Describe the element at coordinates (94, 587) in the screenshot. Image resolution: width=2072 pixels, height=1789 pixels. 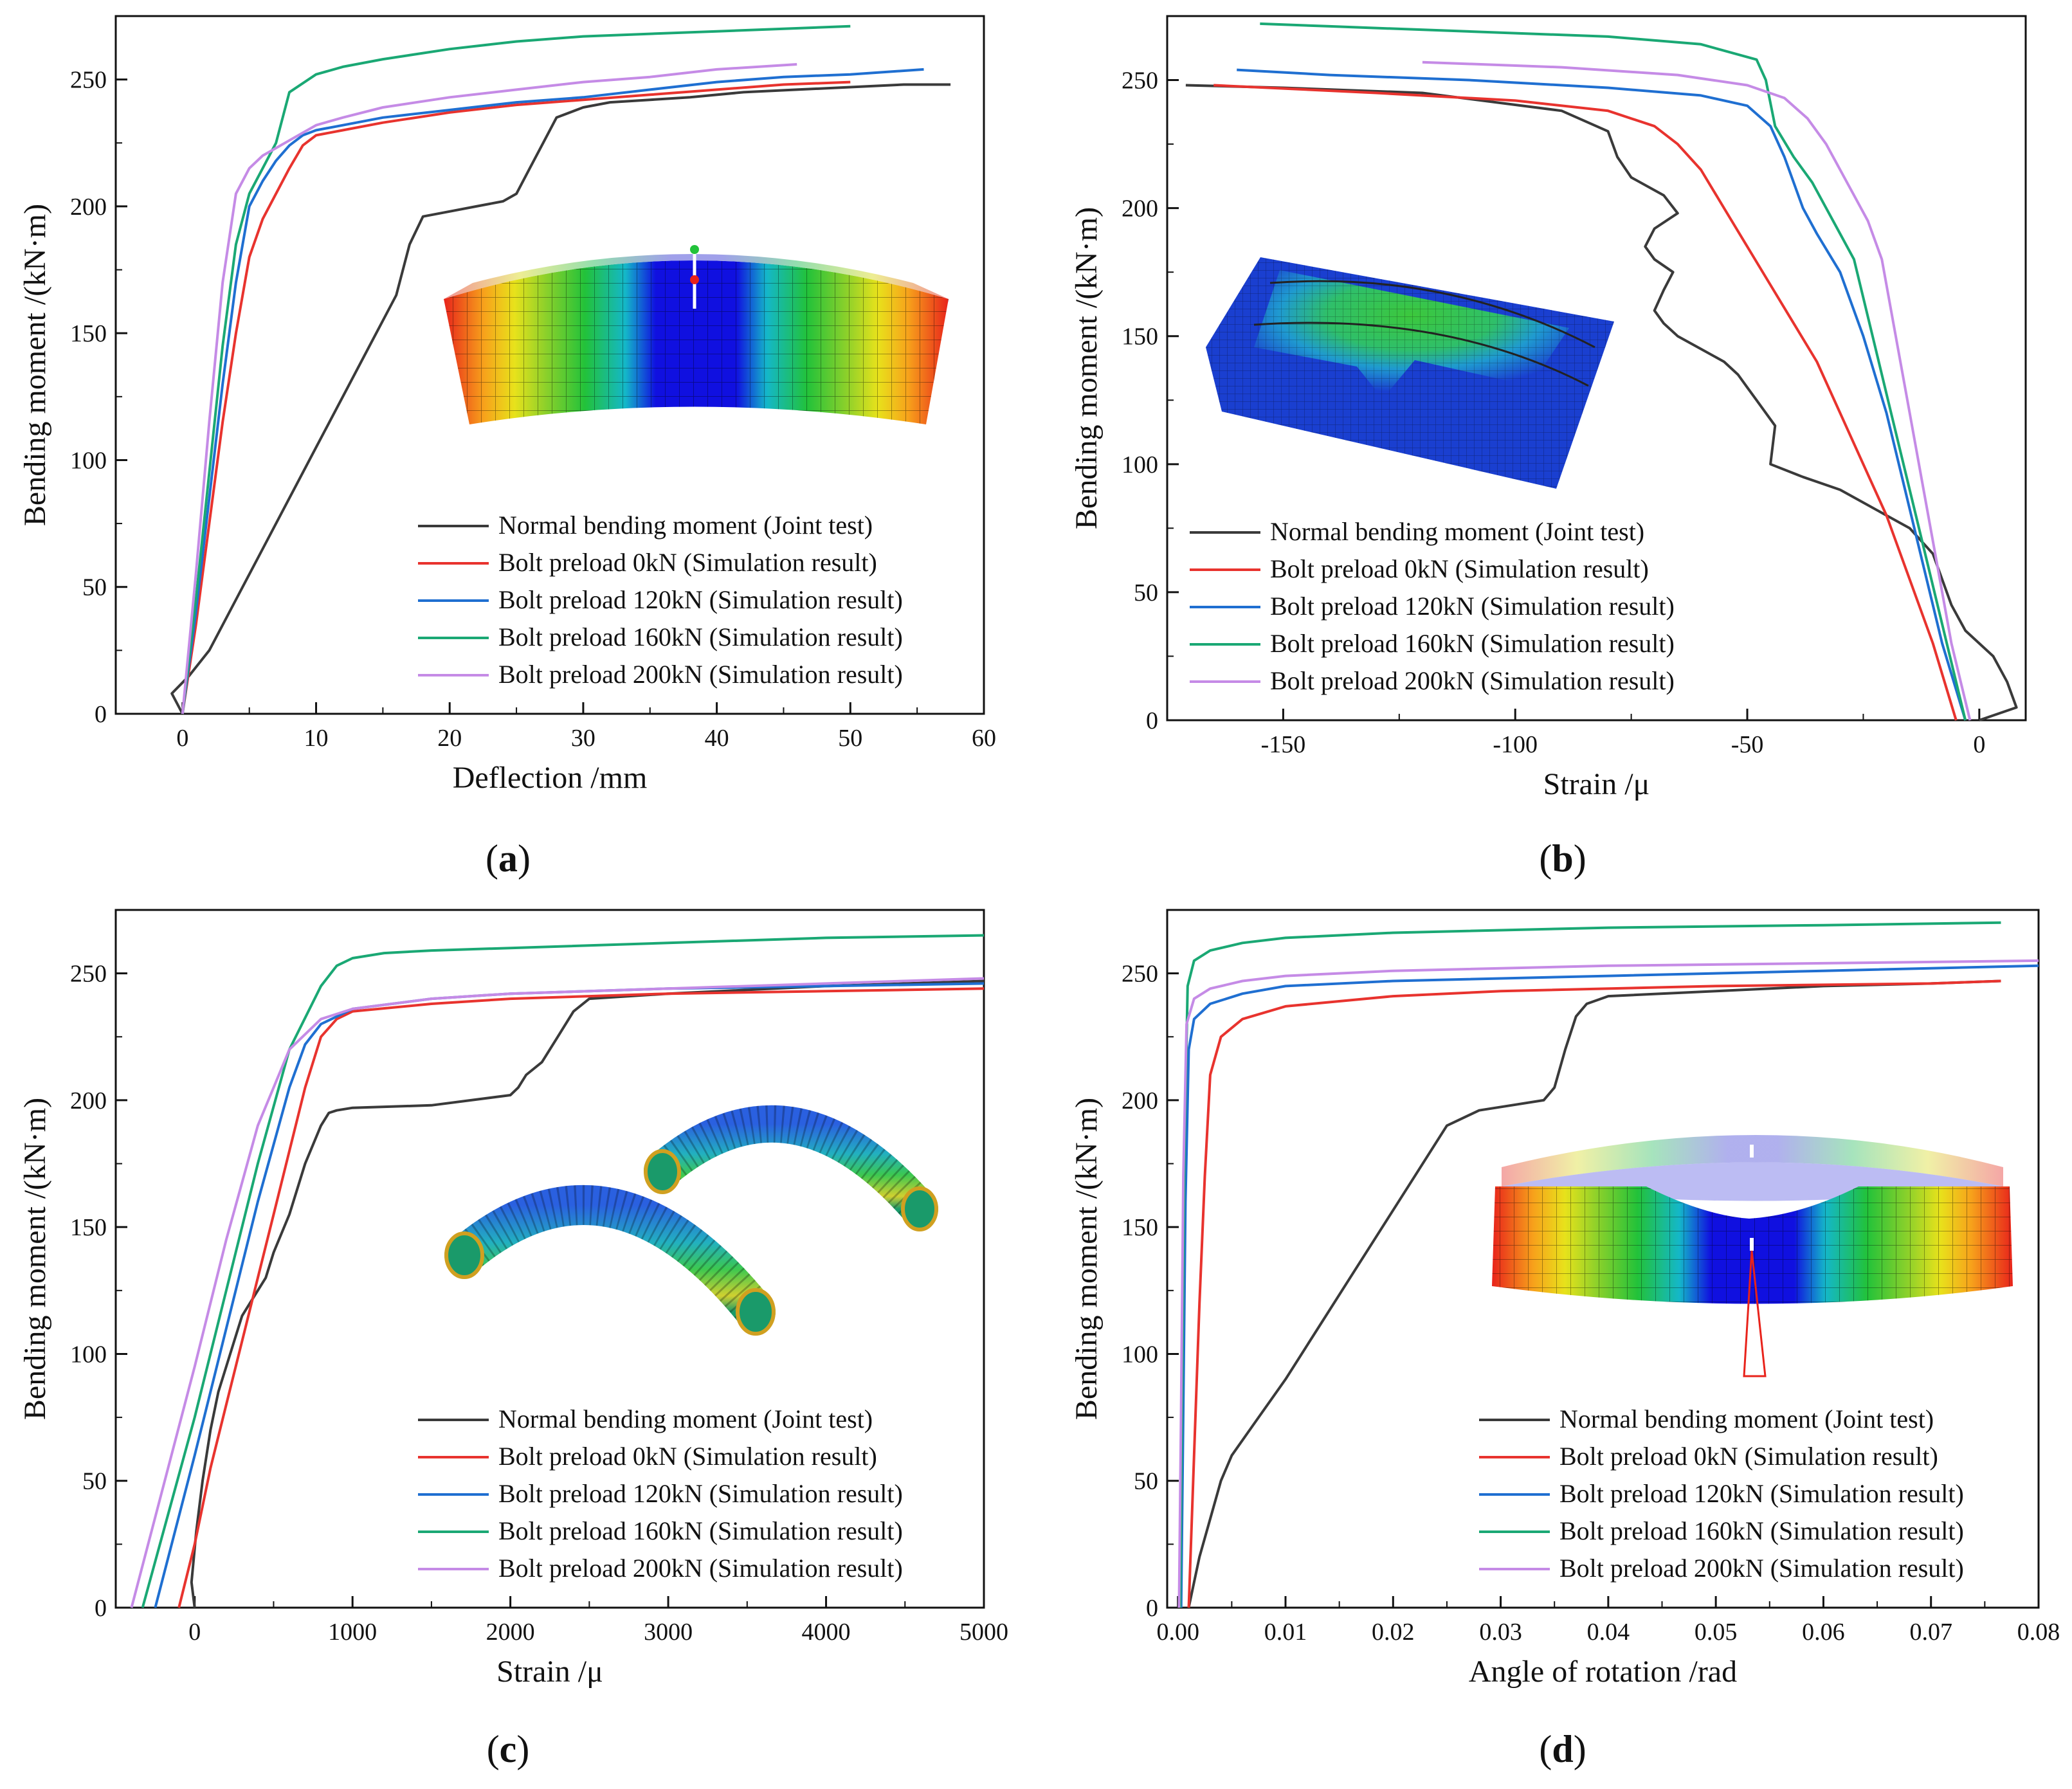
I see `y-tick-label-a: 50` at that location.